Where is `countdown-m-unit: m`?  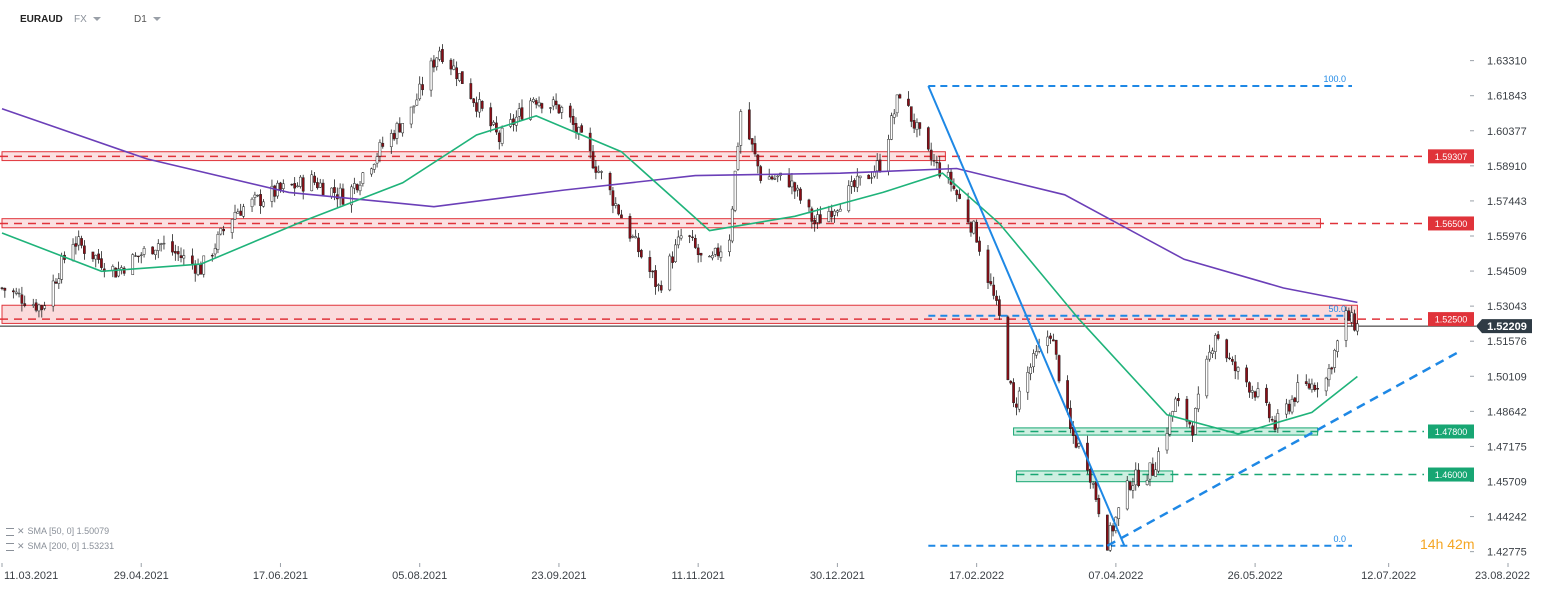
countdown-m-unit: m is located at coordinates (1468, 544).